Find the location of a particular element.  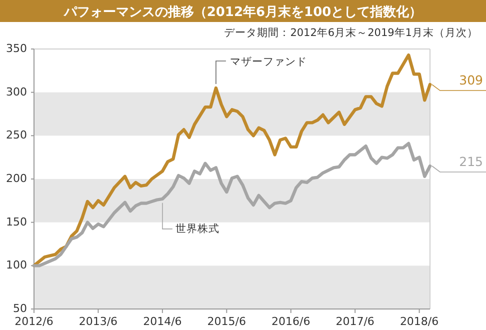

annotation: 309 is located at coordinates (471, 80).